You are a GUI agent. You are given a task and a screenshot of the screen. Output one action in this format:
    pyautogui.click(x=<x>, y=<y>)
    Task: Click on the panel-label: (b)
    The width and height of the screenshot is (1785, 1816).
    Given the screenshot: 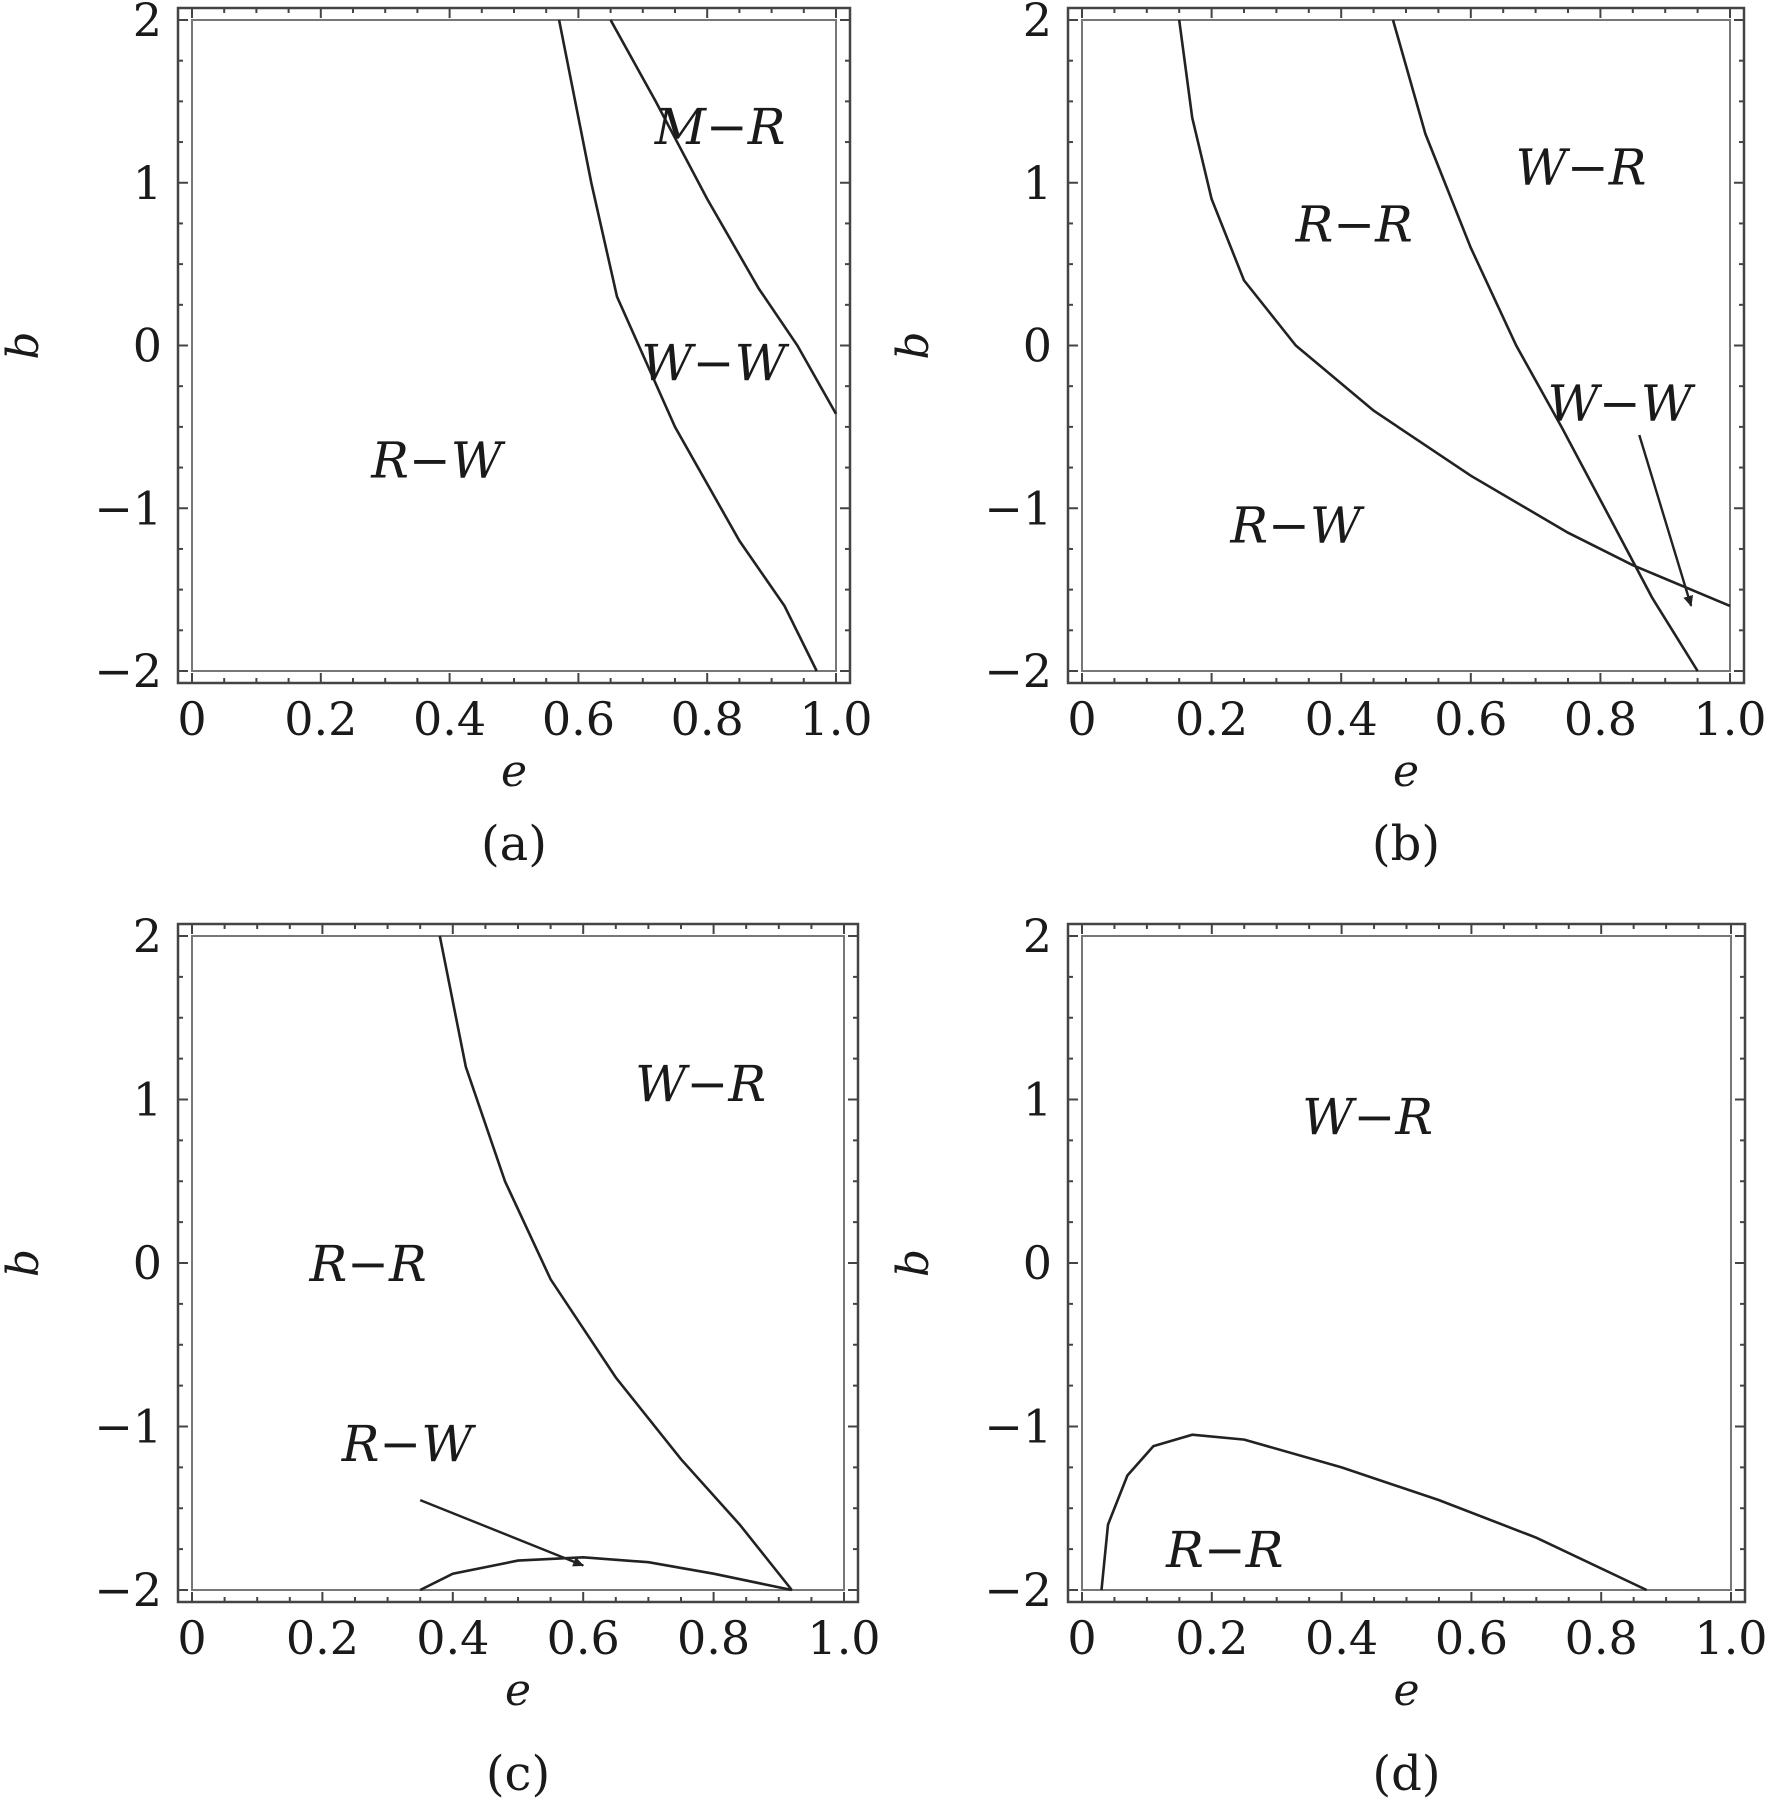 What is the action you would take?
    pyautogui.click(x=1406, y=844)
    